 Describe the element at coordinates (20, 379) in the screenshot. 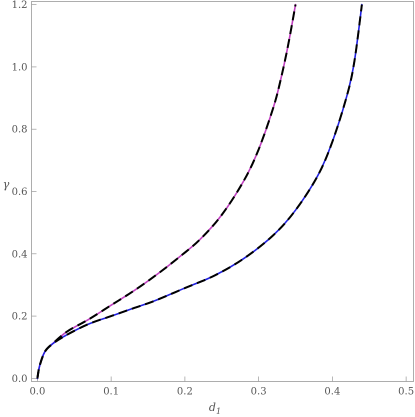

I see `y-tick-label: 0.0` at that location.